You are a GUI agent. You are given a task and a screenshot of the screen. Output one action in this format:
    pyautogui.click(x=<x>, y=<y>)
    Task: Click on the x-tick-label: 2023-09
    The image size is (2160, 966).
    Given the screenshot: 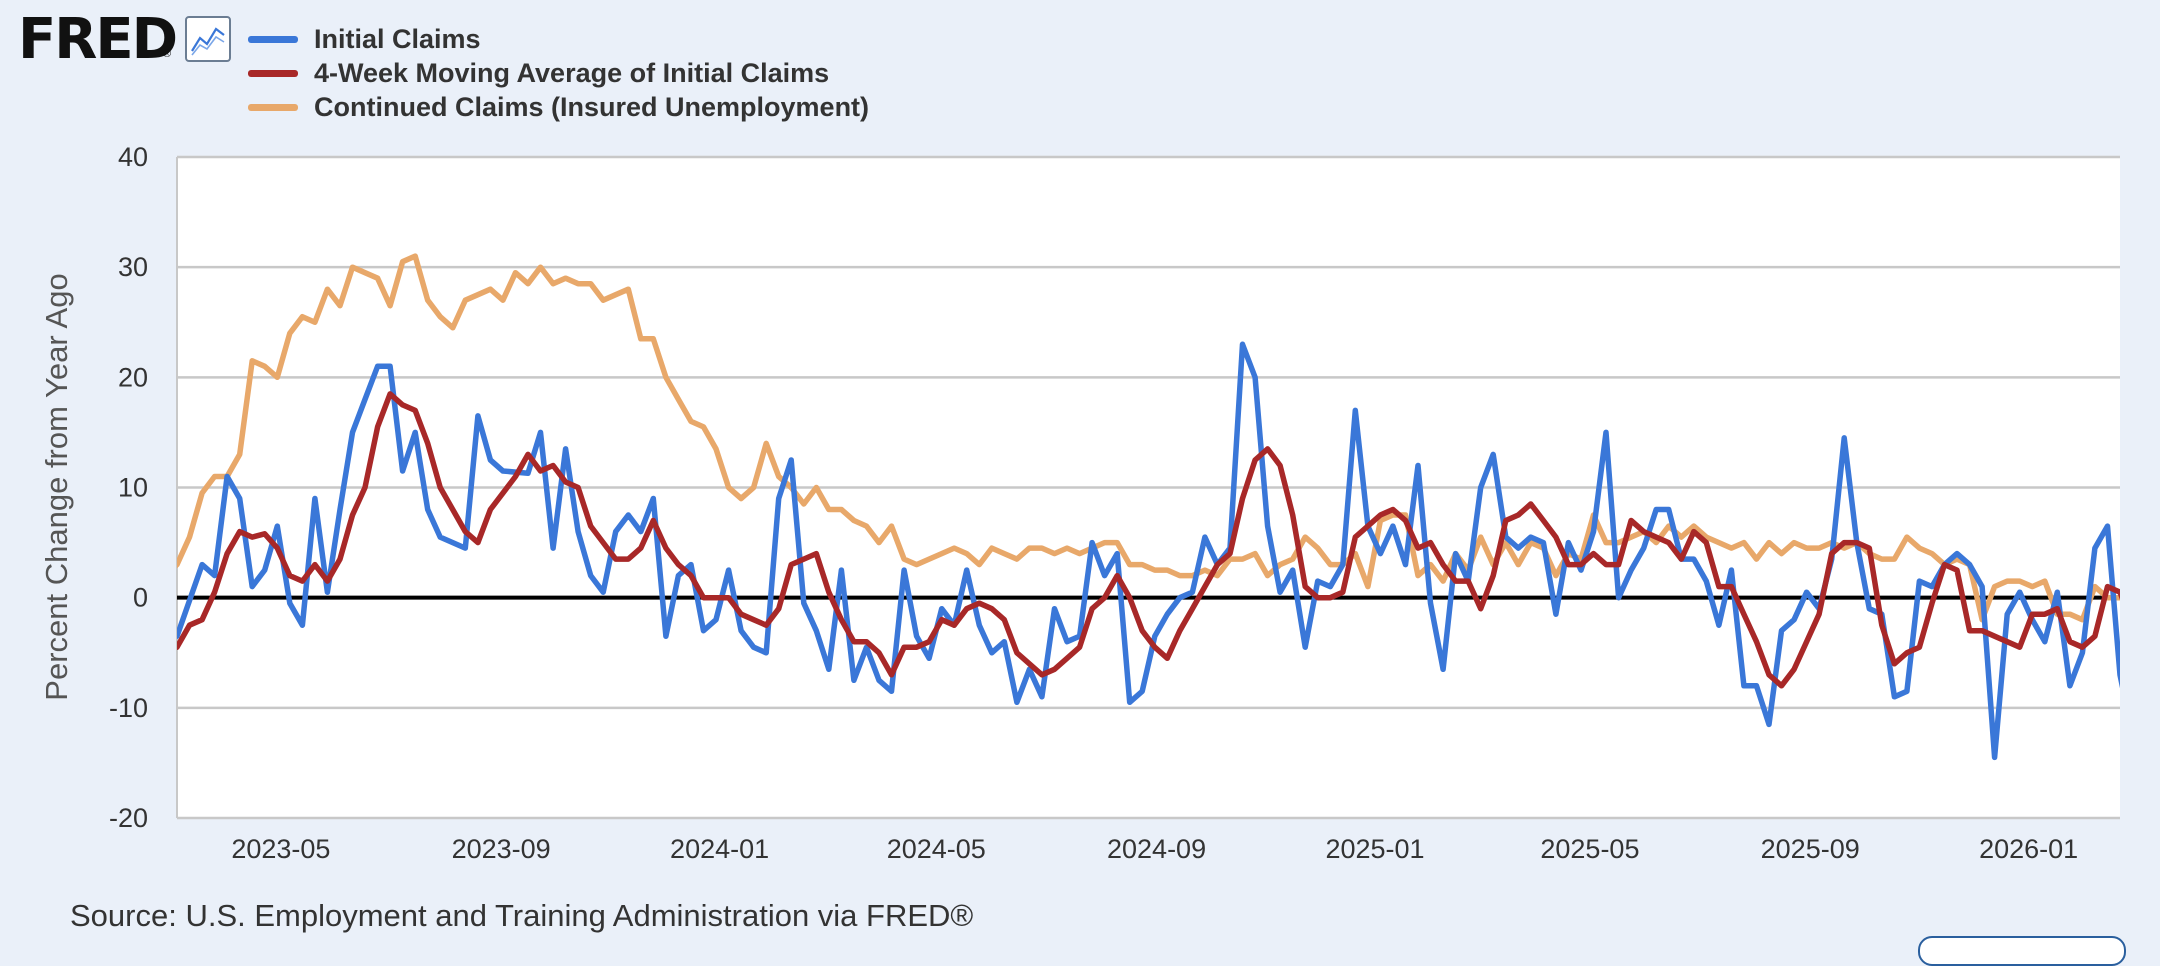 What is the action you would take?
    pyautogui.click(x=501, y=849)
    